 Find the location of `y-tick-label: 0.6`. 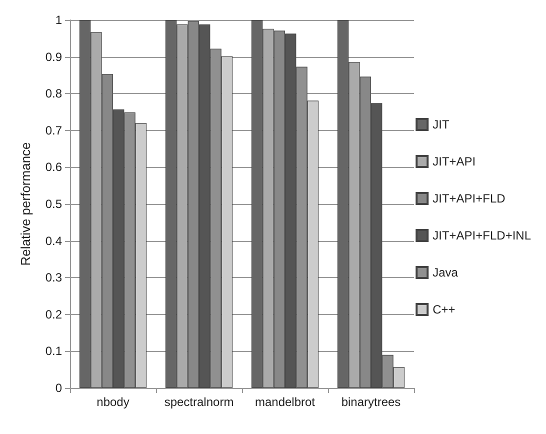

y-tick-label: 0.6 is located at coordinates (53, 167).